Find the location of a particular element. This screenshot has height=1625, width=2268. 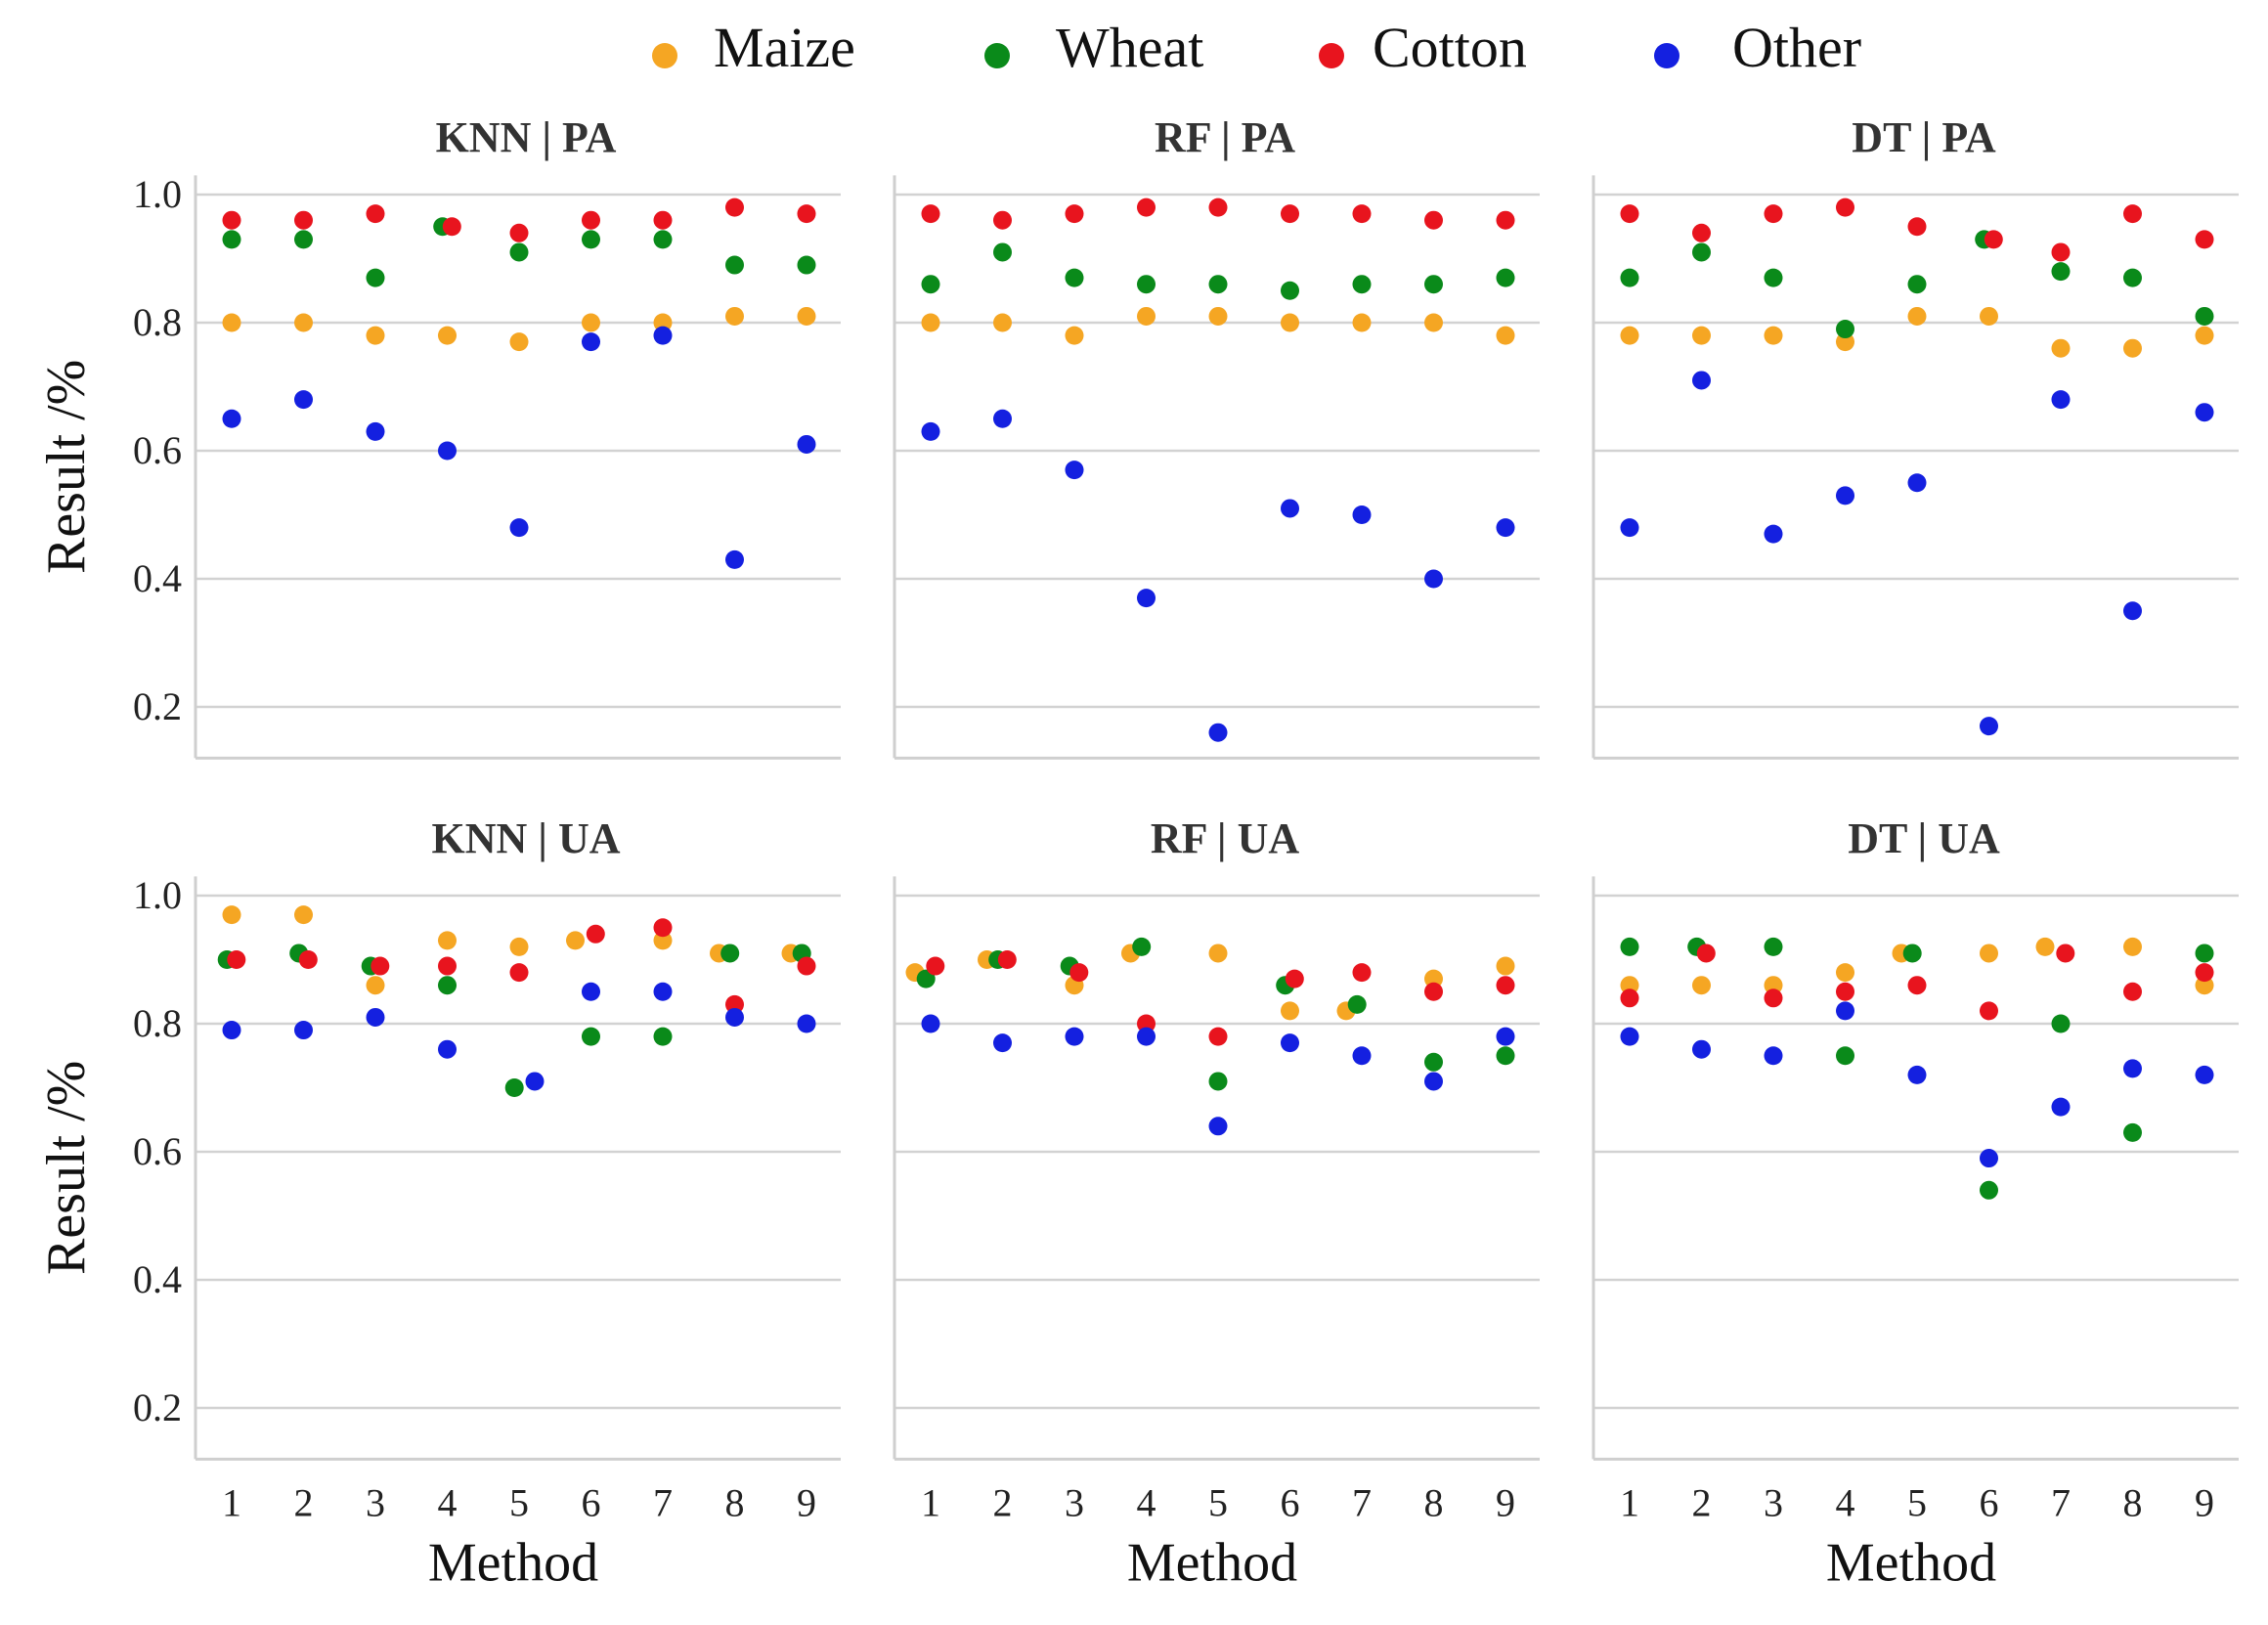

panel-title: DT | PA is located at coordinates (1924, 137).